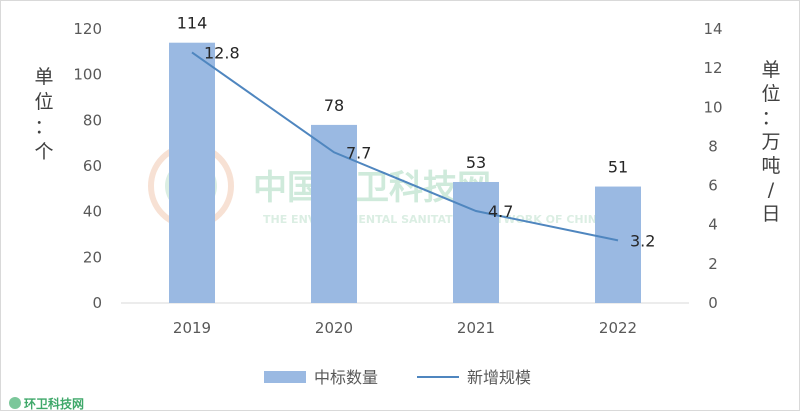 This screenshot has height=416, width=800. What do you see at coordinates (712, 107) in the screenshot?
I see `y-right-tick-label: 10` at bounding box center [712, 107].